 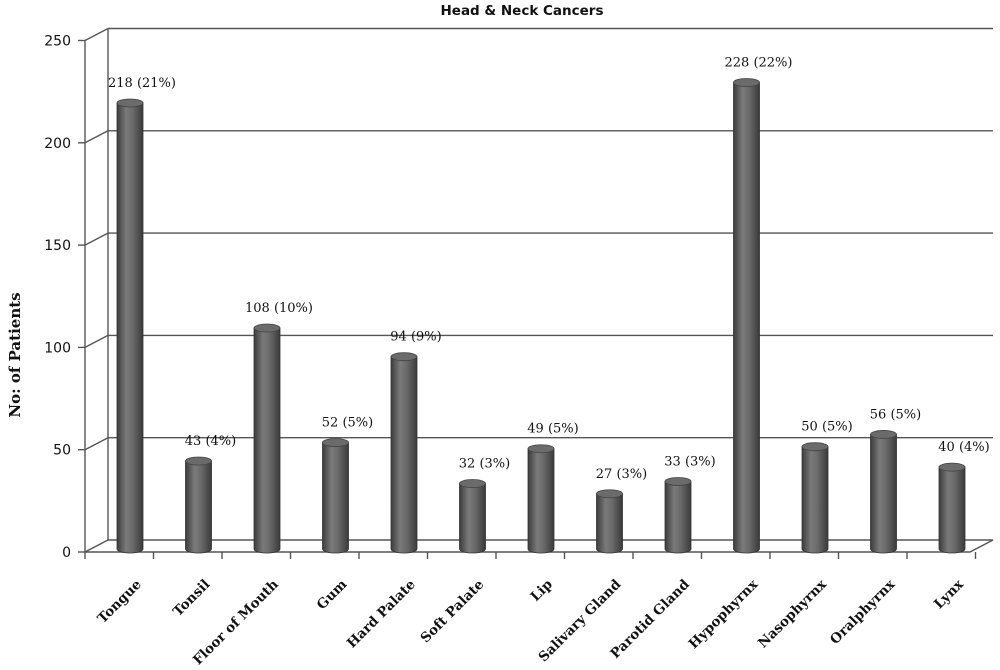 I want to click on data-label: 40 (4%), so click(x=963, y=447).